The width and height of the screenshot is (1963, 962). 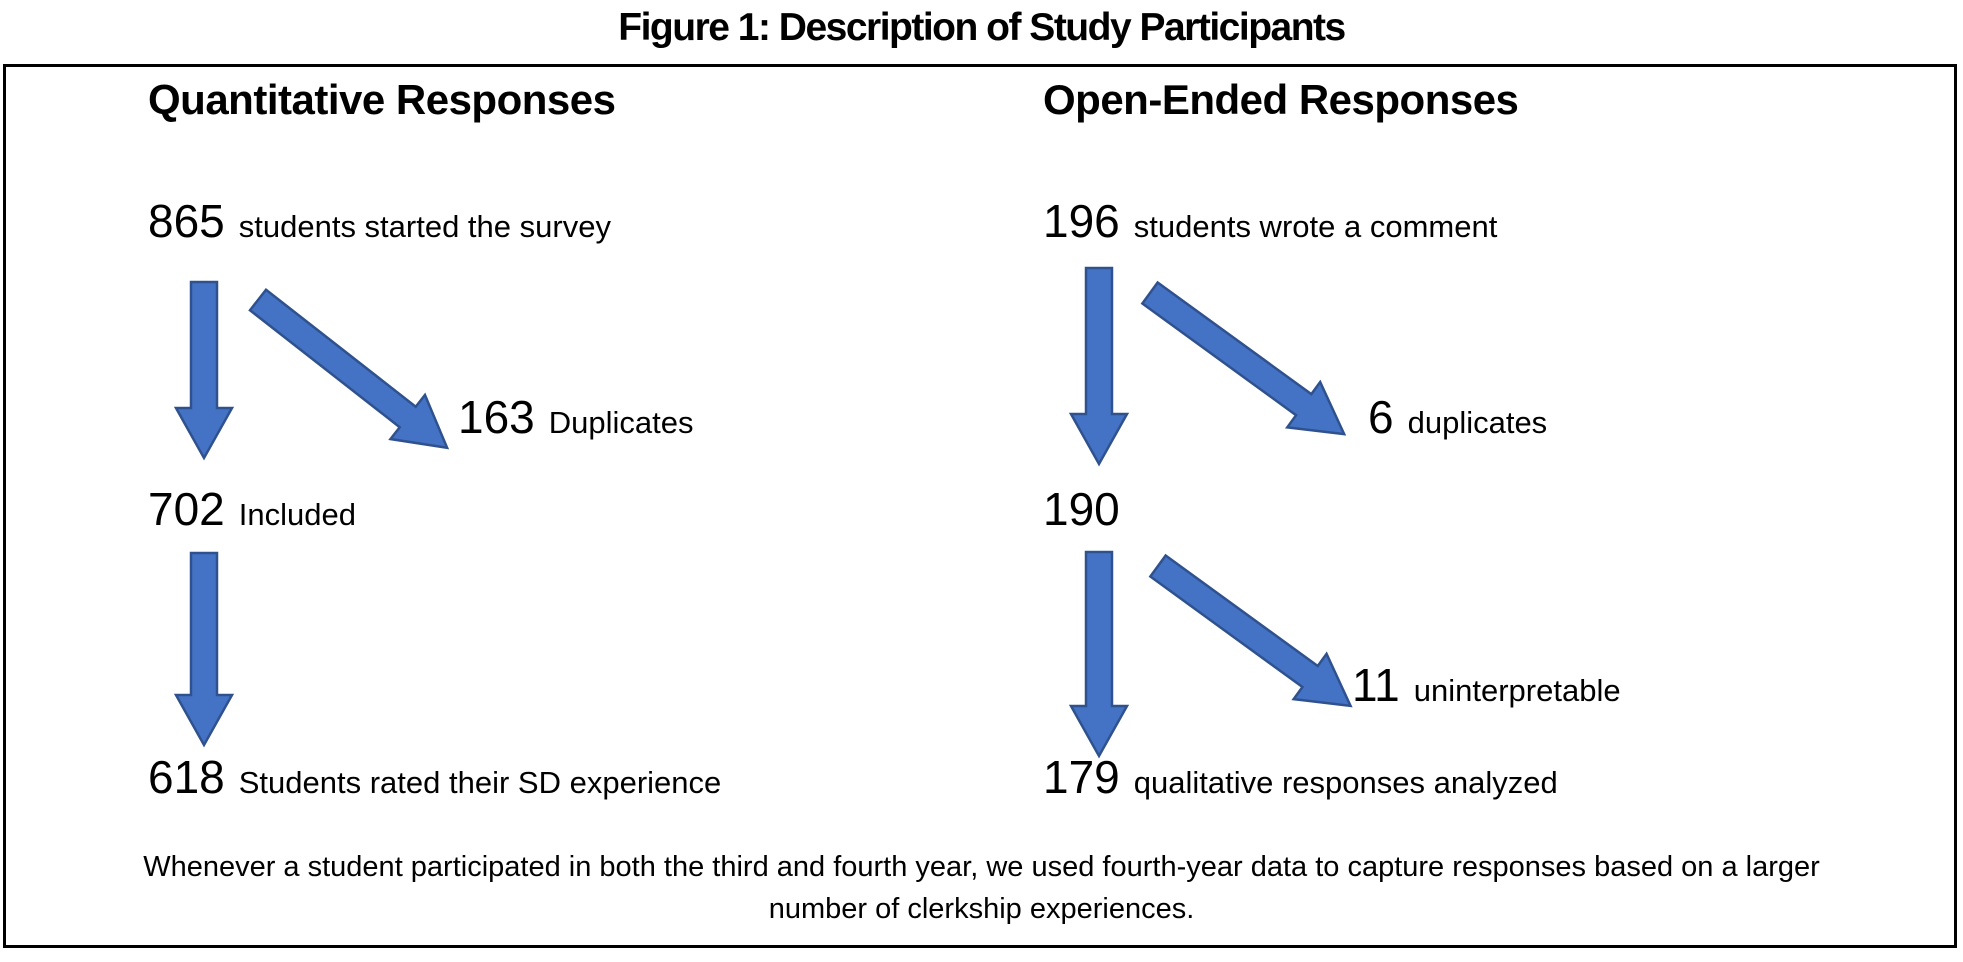 What do you see at coordinates (1081, 221) in the screenshot?
I see `right-start-count: 196` at bounding box center [1081, 221].